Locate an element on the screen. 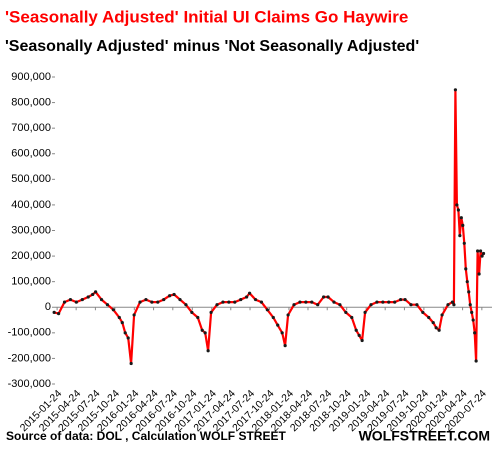 The image size is (497, 451). y-tick-label: 300,000 is located at coordinates (31, 230).